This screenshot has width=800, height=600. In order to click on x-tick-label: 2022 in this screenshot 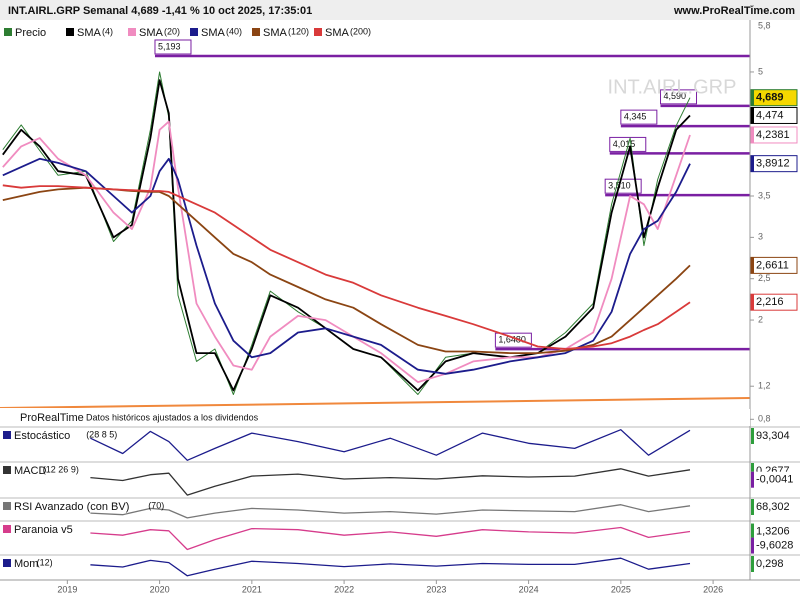, I will do `click(344, 589)`.